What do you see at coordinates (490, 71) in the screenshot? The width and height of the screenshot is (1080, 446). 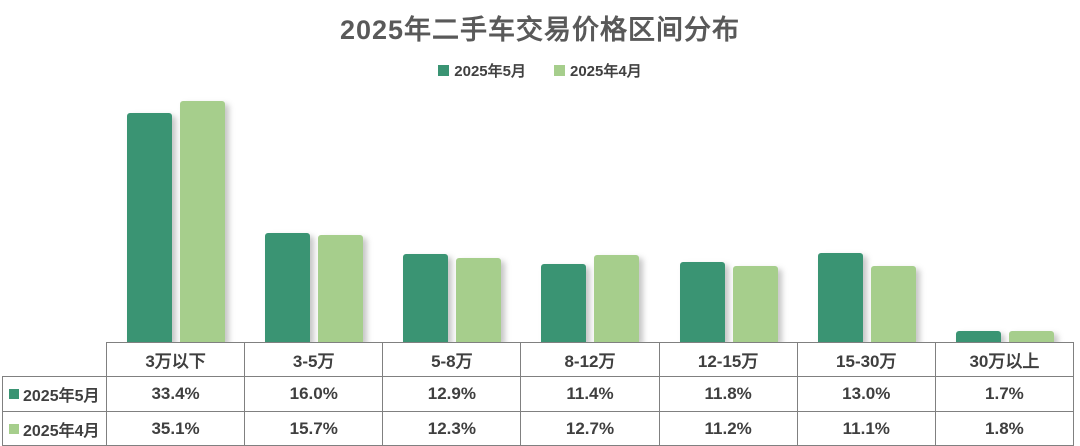 I see `legend-label-may: 2025年5月` at bounding box center [490, 71].